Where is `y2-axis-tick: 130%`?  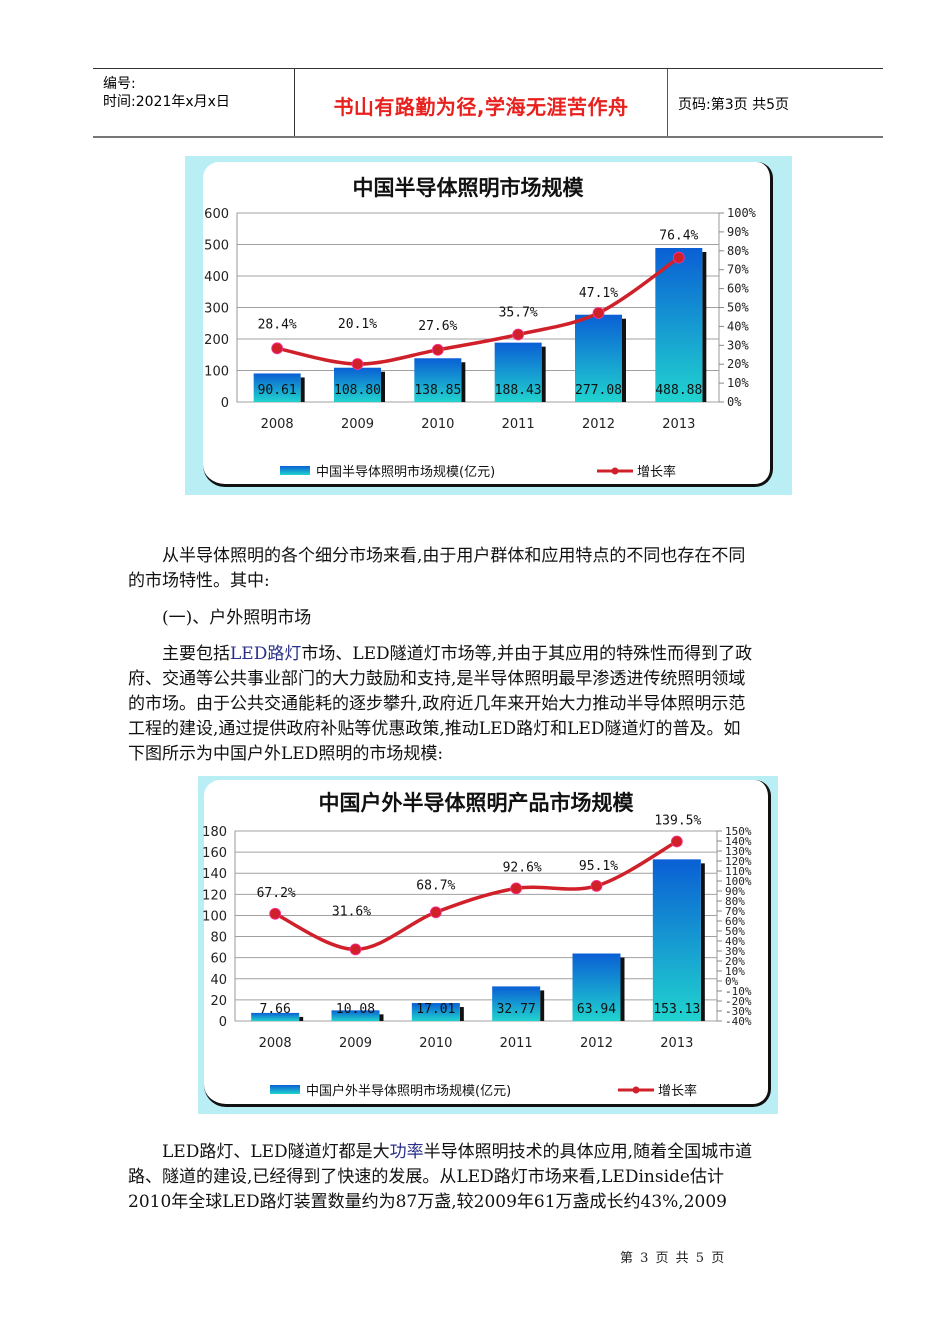
y2-axis-tick: 130% is located at coordinates (738, 851).